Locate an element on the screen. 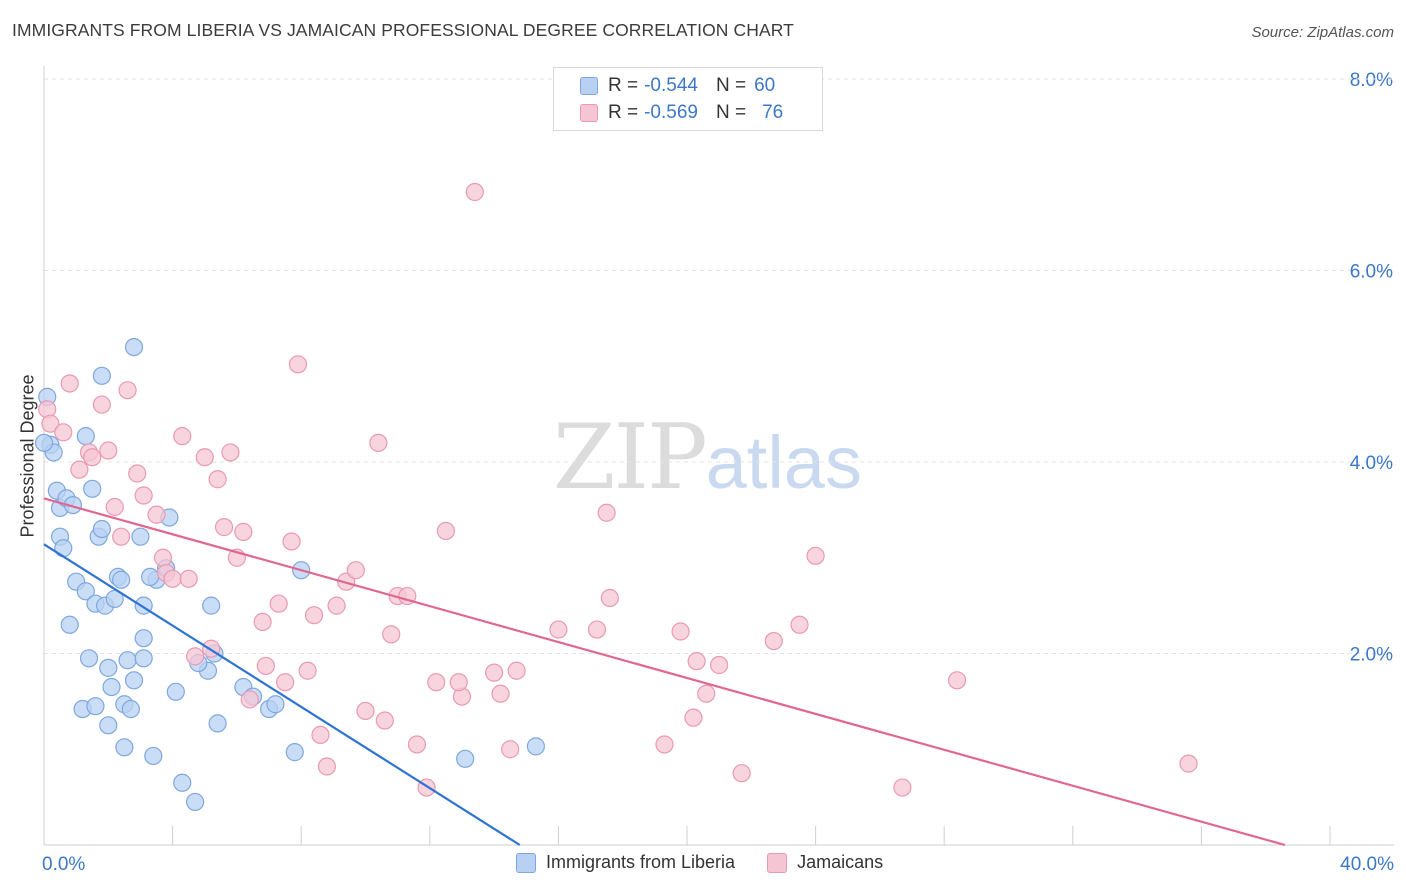 This screenshot has width=1406, height=892. legend-label-jamaicans: Jamaicans is located at coordinates (840, 862).